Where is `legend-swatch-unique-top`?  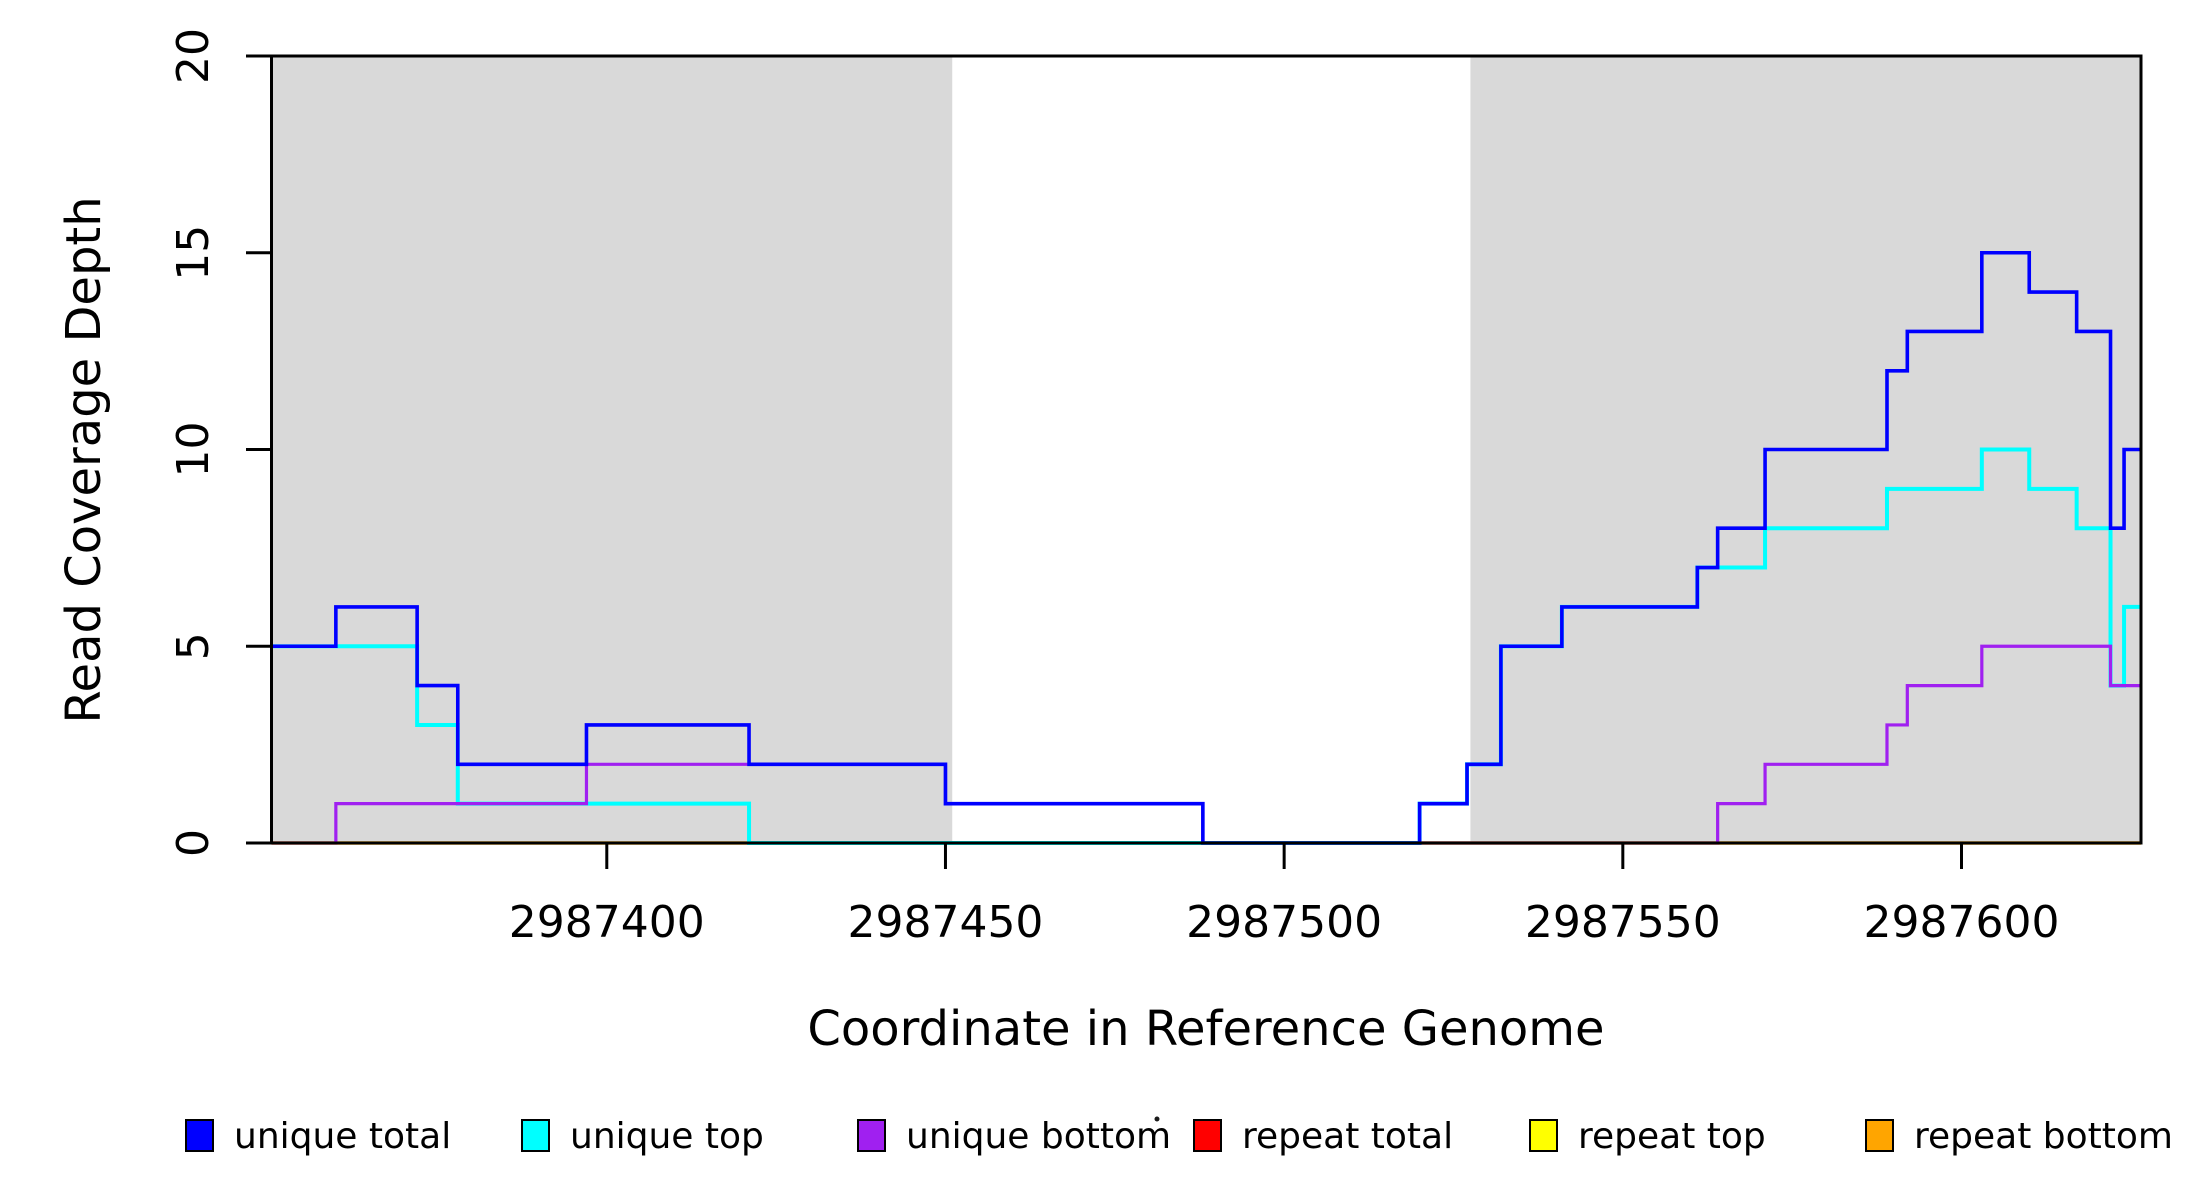 legend-swatch-unique-top is located at coordinates (535, 1135).